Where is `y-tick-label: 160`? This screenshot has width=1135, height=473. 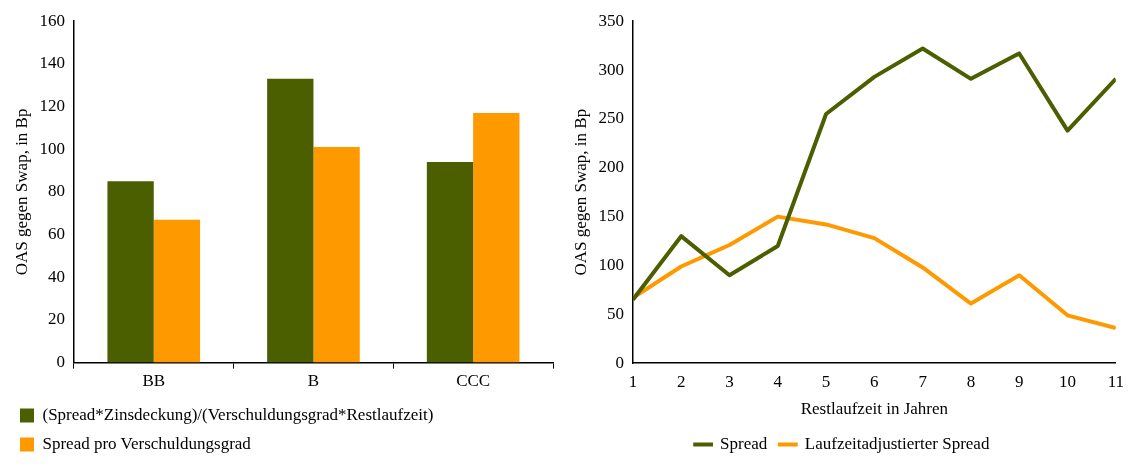
y-tick-label: 160 is located at coordinates (52, 20).